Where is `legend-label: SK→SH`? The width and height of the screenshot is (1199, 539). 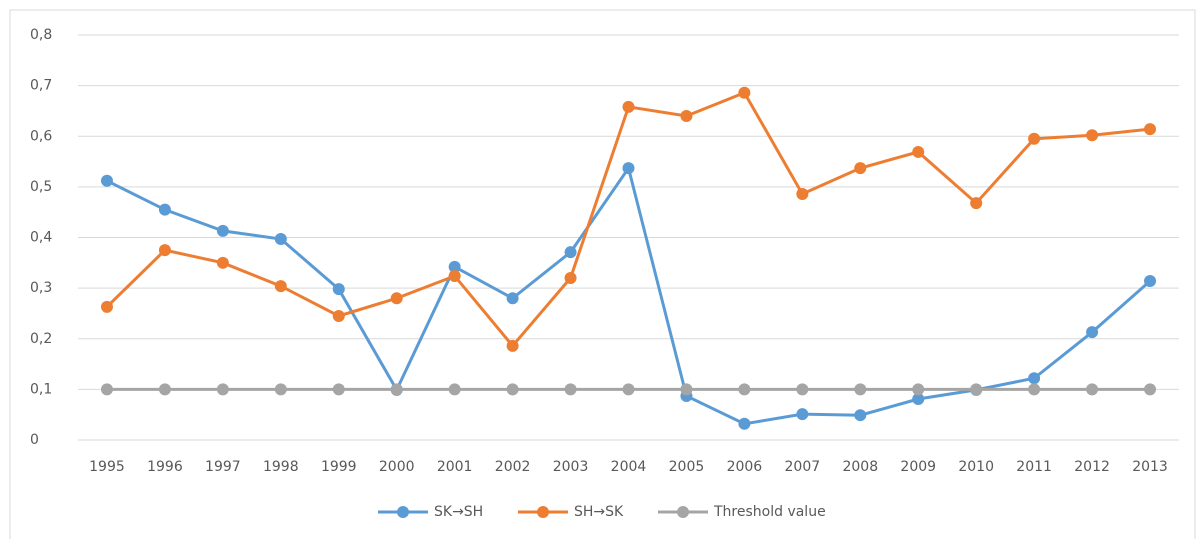
legend-label: SK→SH is located at coordinates (458, 512).